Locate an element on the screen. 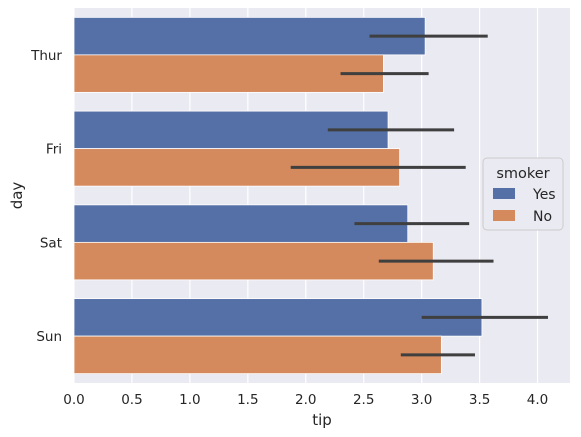 The image size is (581, 437). x-tick-label: 0.0 is located at coordinates (73, 400).